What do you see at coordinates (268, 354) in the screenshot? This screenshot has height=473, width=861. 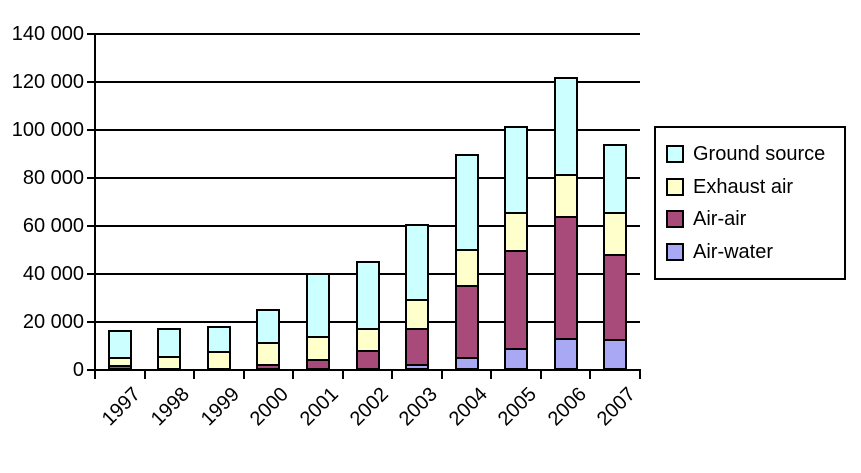 I see `bar-segment-exhaust-air-2000` at bounding box center [268, 354].